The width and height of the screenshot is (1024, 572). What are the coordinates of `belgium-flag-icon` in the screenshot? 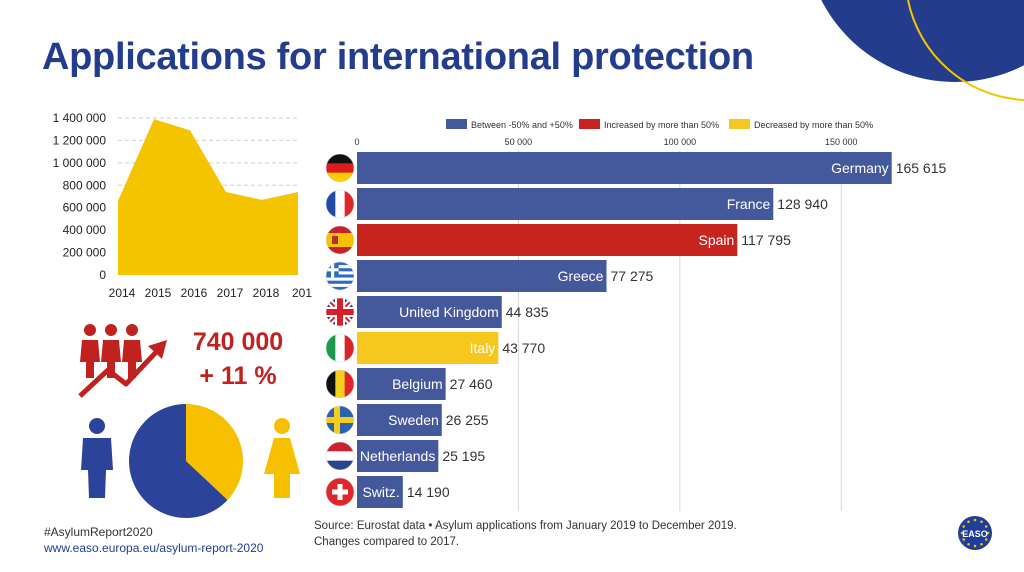 It's located at (340, 384).